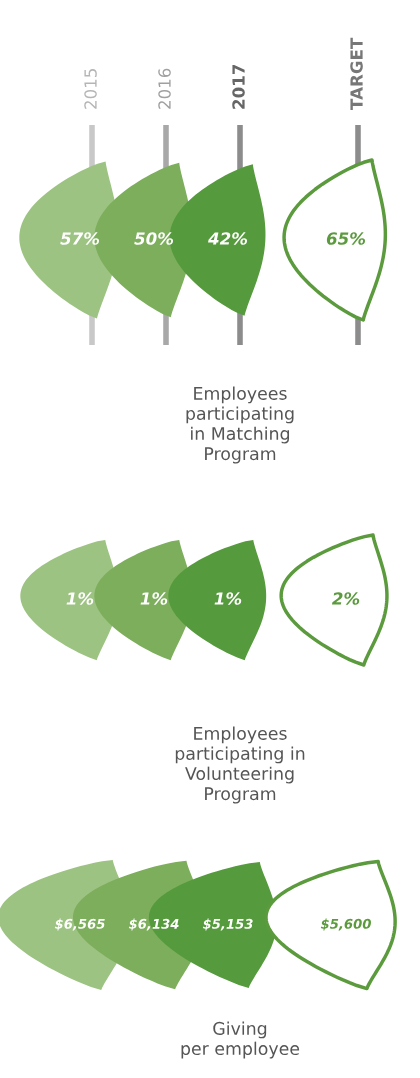 This screenshot has width=420, height=1078. I want to click on data-label: 57%, so click(80, 238).